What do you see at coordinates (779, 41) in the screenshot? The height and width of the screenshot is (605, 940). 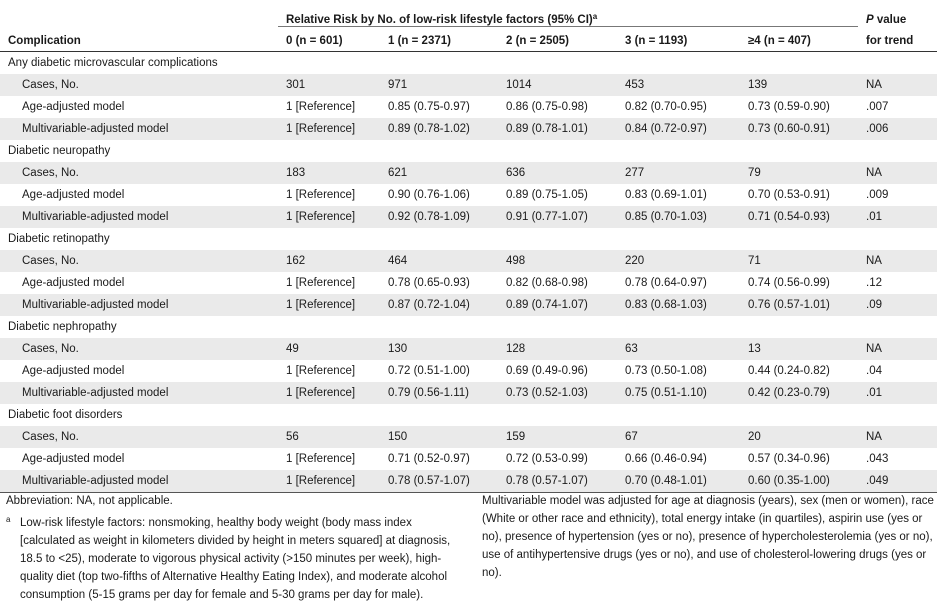 I see `column-header-4plus-factors: ≥4 (n = 407)` at bounding box center [779, 41].